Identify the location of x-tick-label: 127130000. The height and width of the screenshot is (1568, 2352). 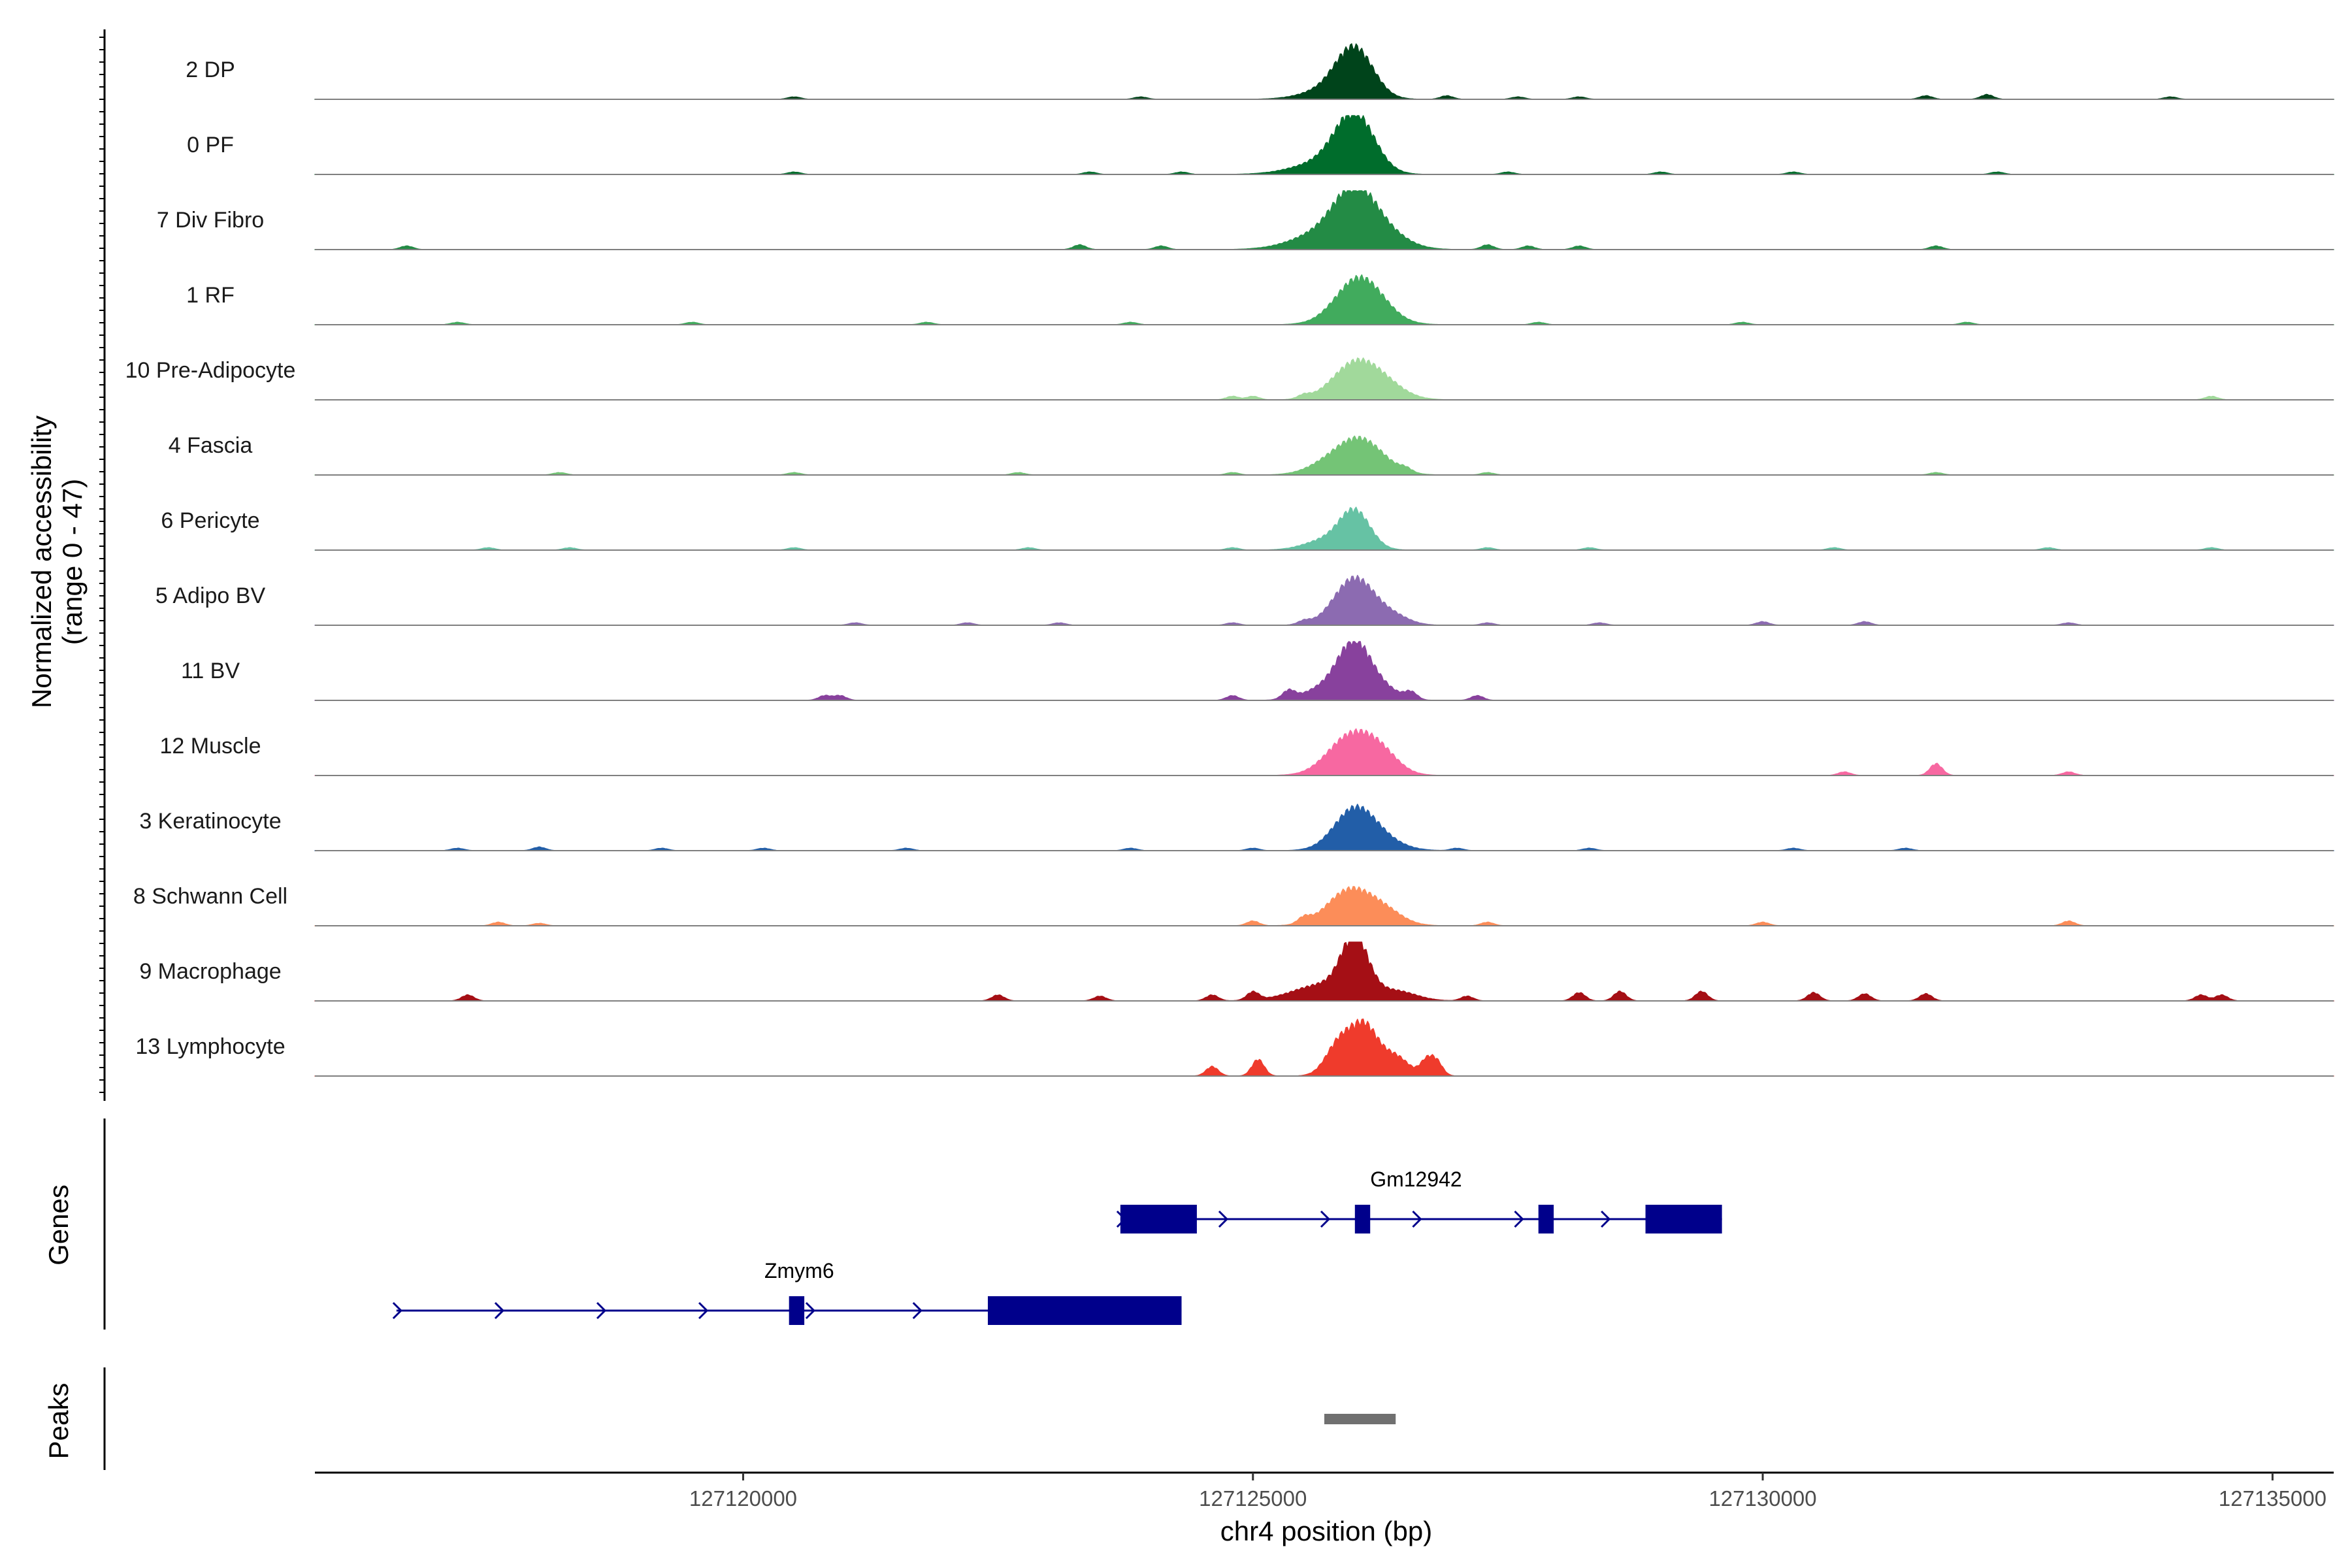
(1762, 1498).